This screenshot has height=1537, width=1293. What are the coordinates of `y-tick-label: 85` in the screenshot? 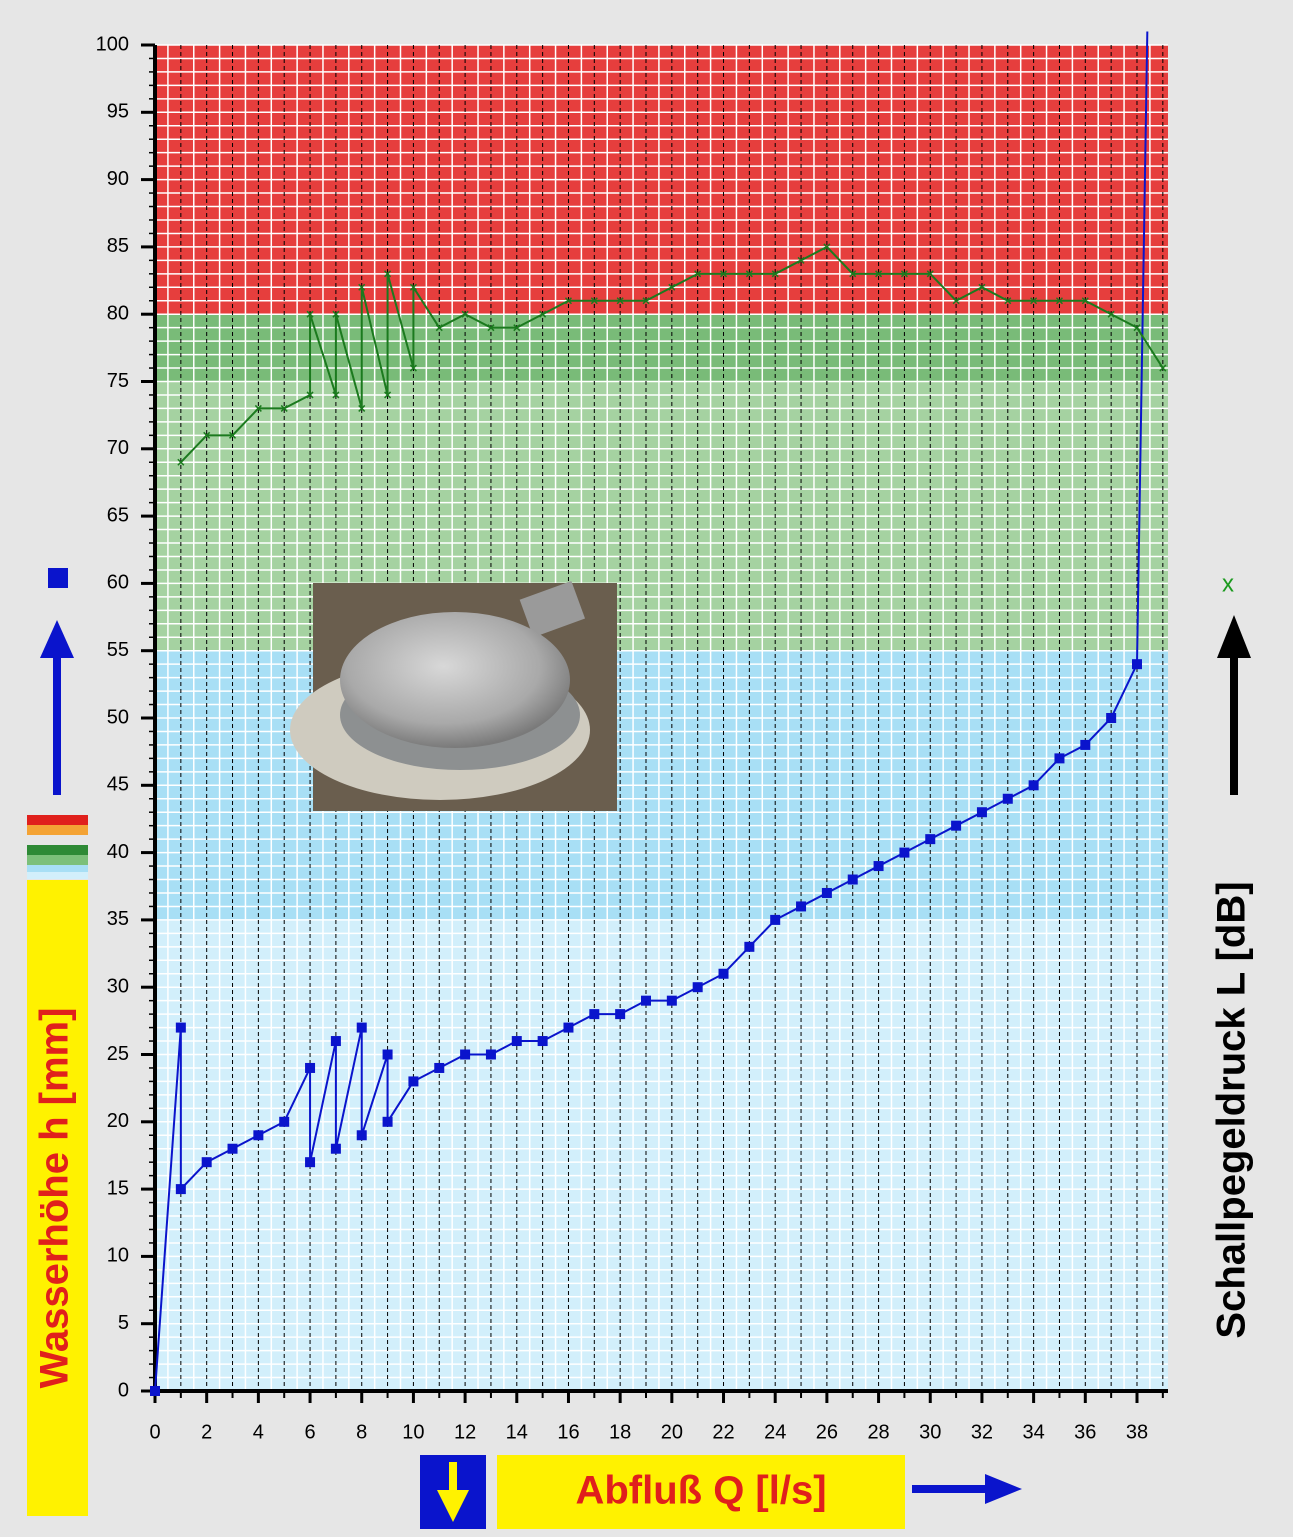 It's located at (118, 246).